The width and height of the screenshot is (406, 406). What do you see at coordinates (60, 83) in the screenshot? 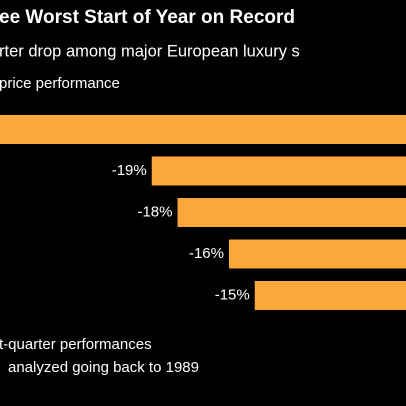
I see `axis-label: price performance` at bounding box center [60, 83].